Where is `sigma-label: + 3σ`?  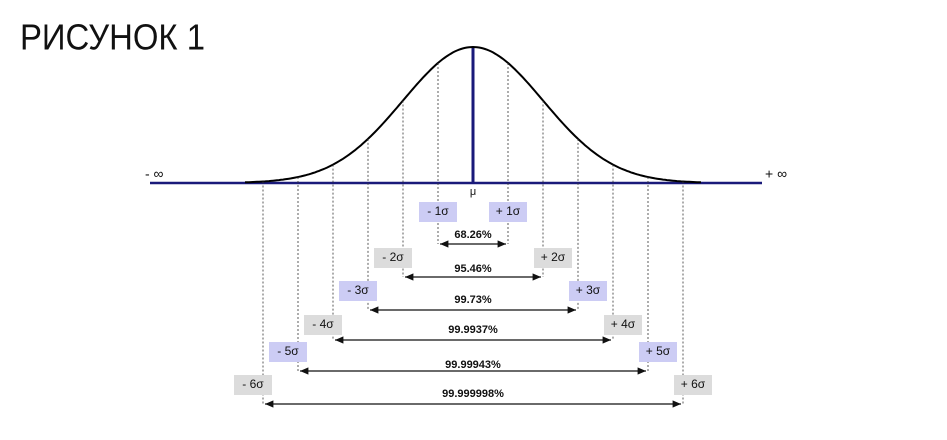 sigma-label: + 3σ is located at coordinates (588, 290).